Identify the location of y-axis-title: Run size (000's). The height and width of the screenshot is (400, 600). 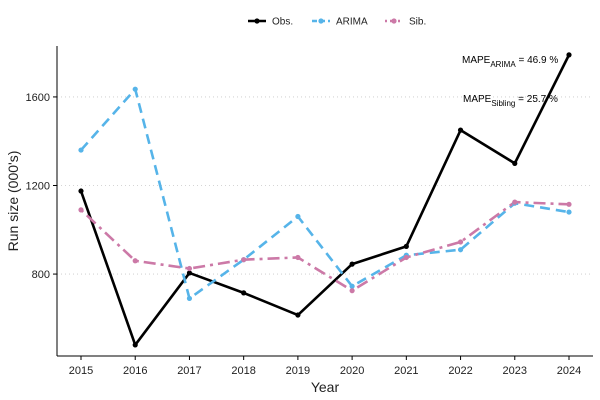
(13, 201).